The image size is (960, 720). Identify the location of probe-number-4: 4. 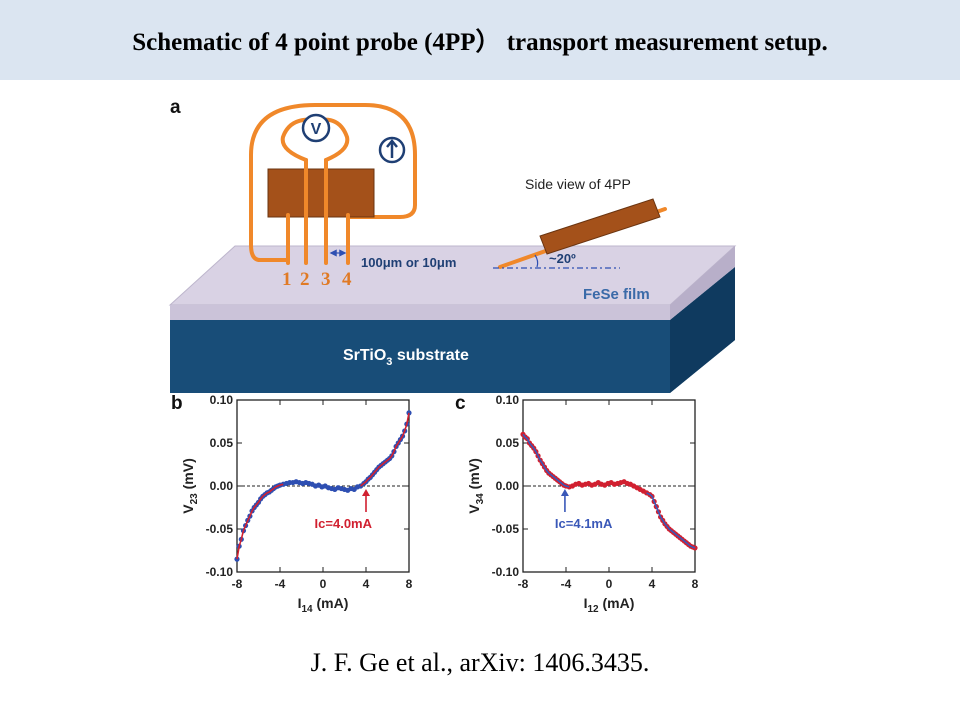
(347, 279).